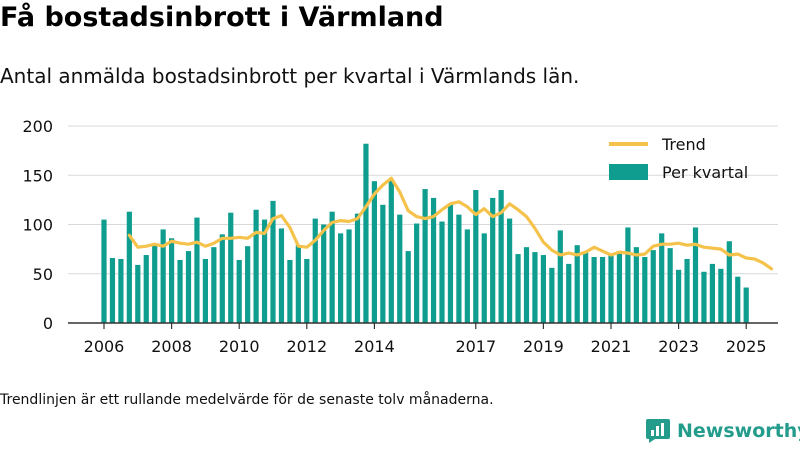 Image resolution: width=800 pixels, height=450 pixels. Describe the element at coordinates (738, 431) in the screenshot. I see `brand-name: Newsworthy` at that location.